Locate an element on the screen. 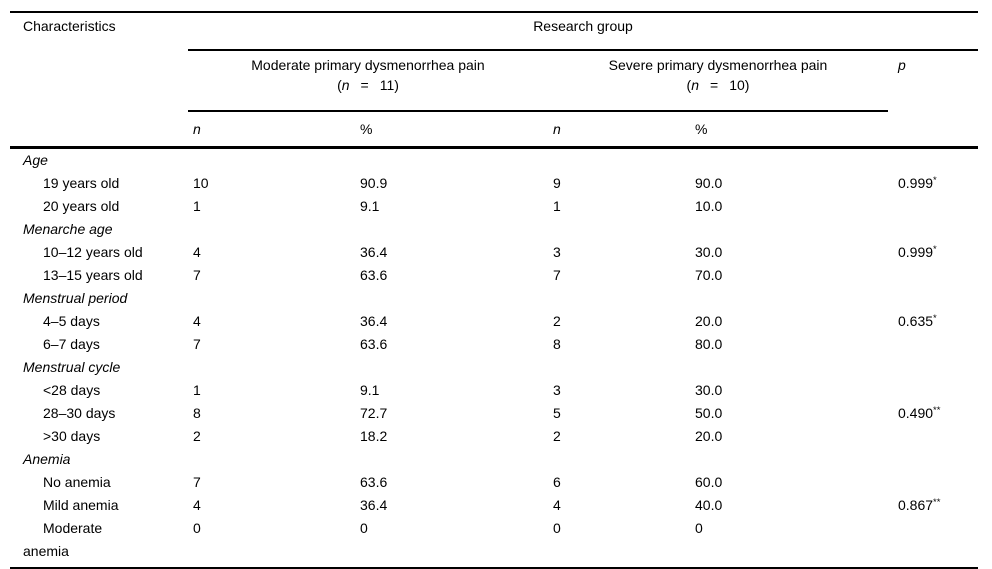 Image resolution: width=992 pixels, height=569 pixels. section-label: Menstrual cycle is located at coordinates (72, 367).